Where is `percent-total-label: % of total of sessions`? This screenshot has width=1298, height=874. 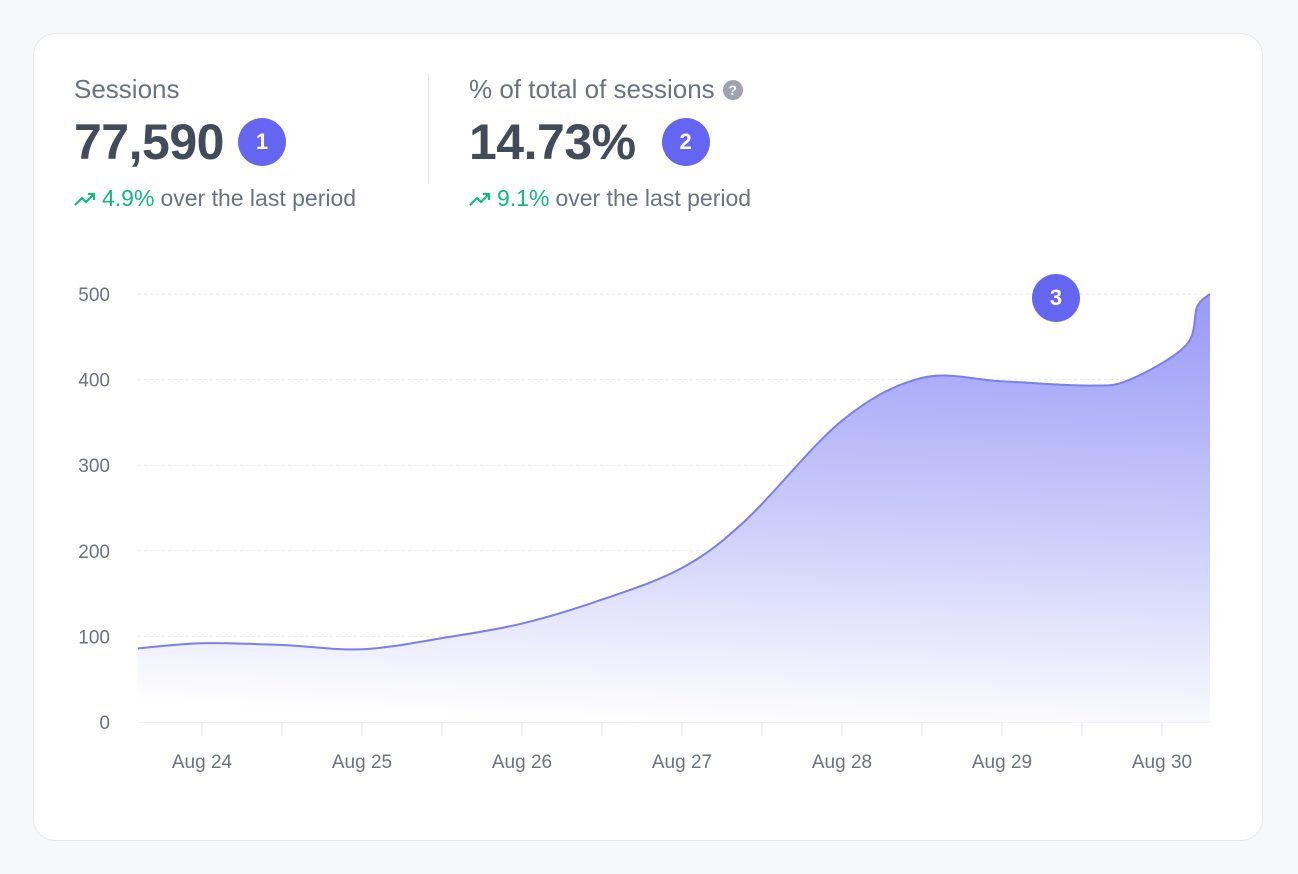
percent-total-label: % of total of sessions is located at coordinates (592, 89).